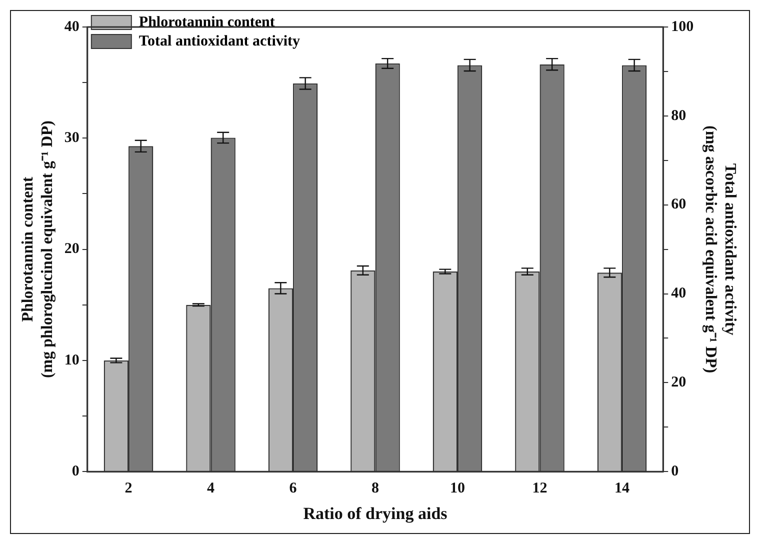 The image size is (760, 542). I want to click on x-tick-label: 14, so click(622, 488).